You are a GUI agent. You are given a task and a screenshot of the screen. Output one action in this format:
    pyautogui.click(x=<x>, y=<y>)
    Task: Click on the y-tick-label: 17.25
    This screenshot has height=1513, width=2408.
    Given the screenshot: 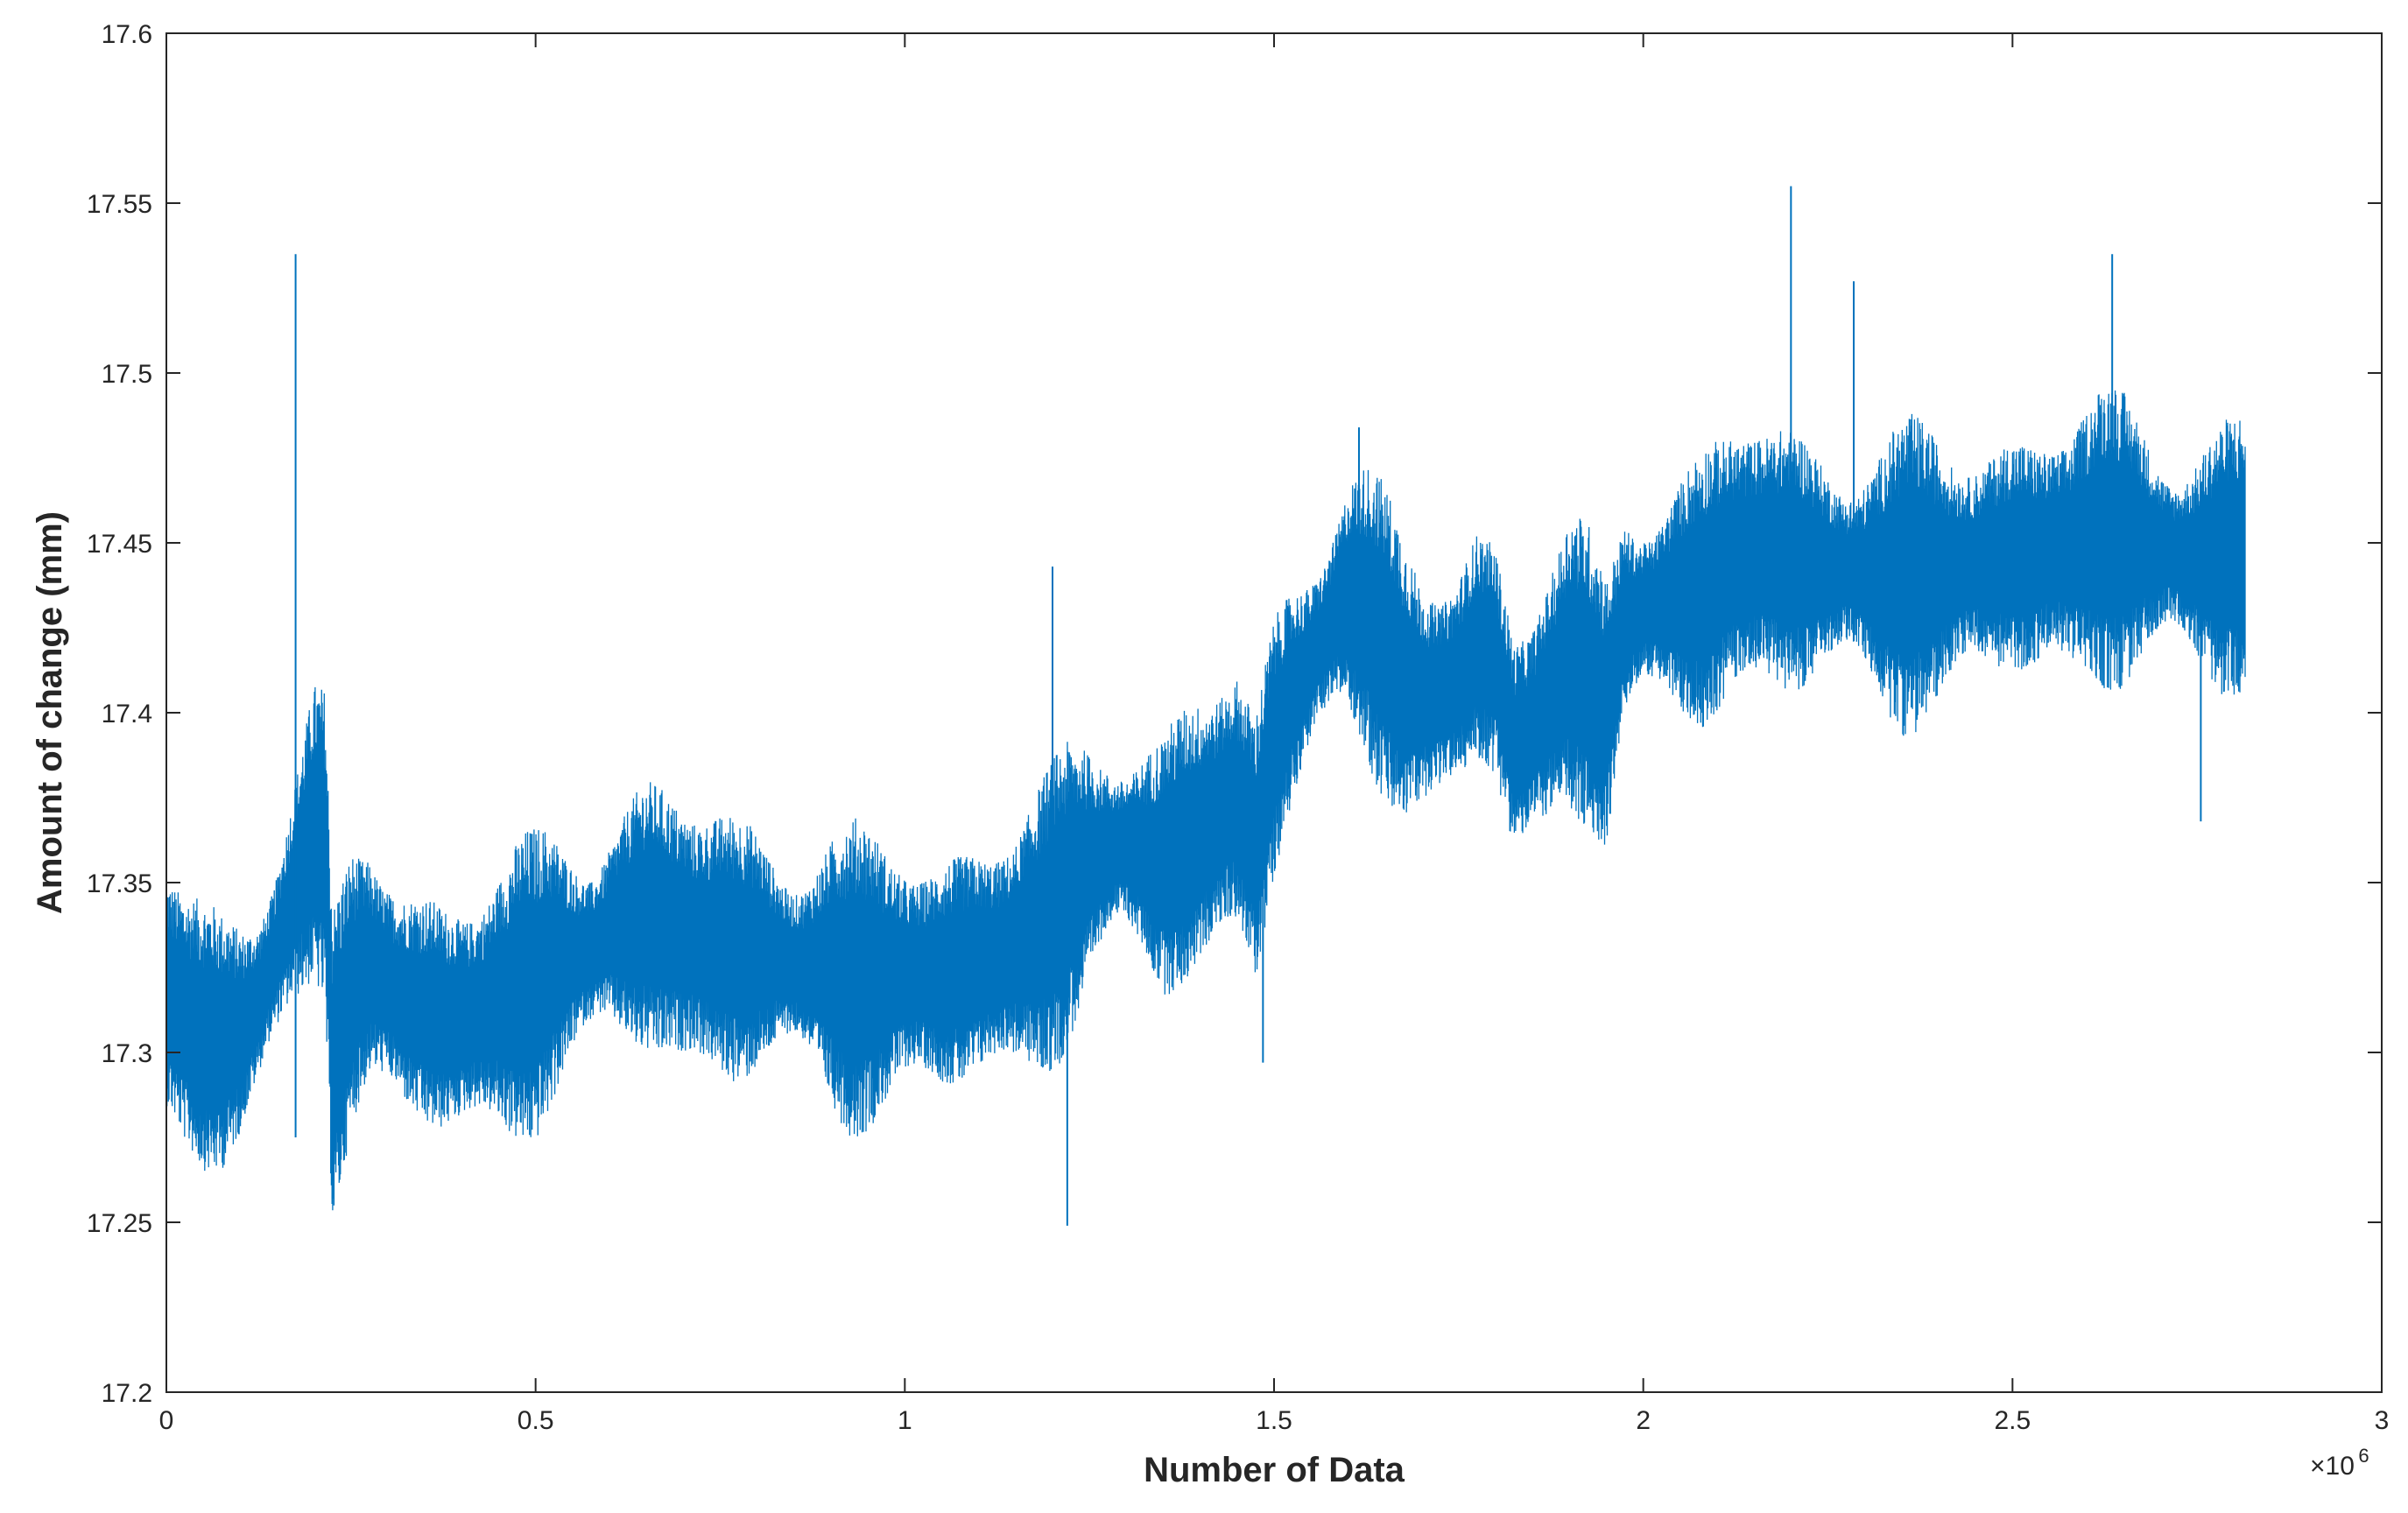 What is the action you would take?
    pyautogui.click(x=119, y=1223)
    